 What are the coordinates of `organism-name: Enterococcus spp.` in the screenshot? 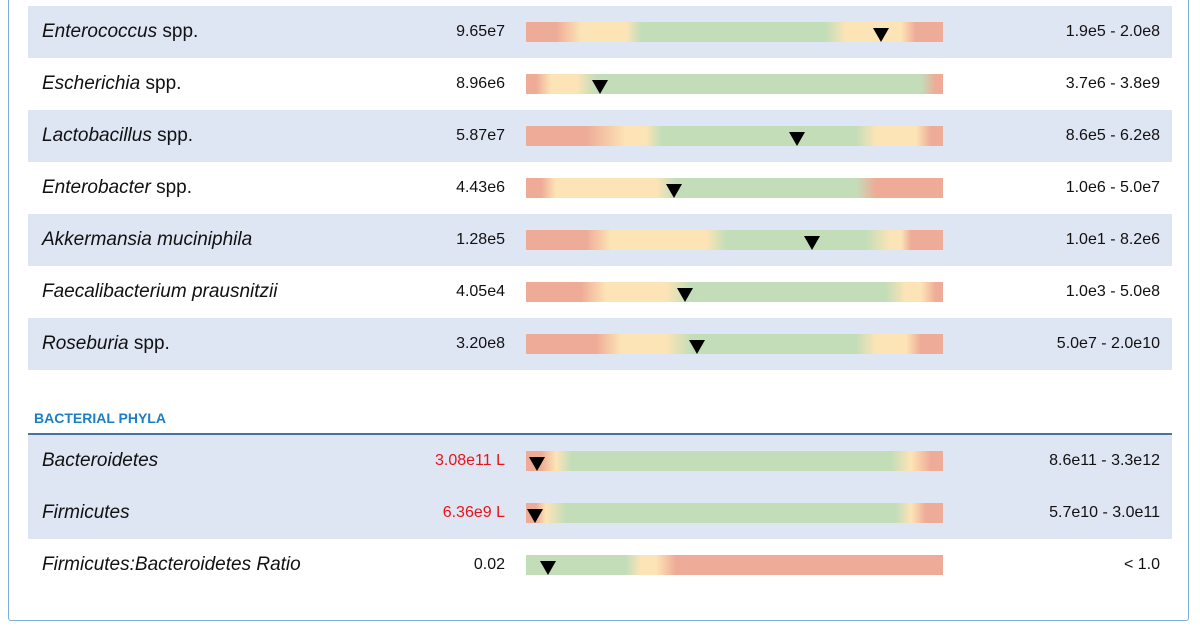 It's located at (120, 32).